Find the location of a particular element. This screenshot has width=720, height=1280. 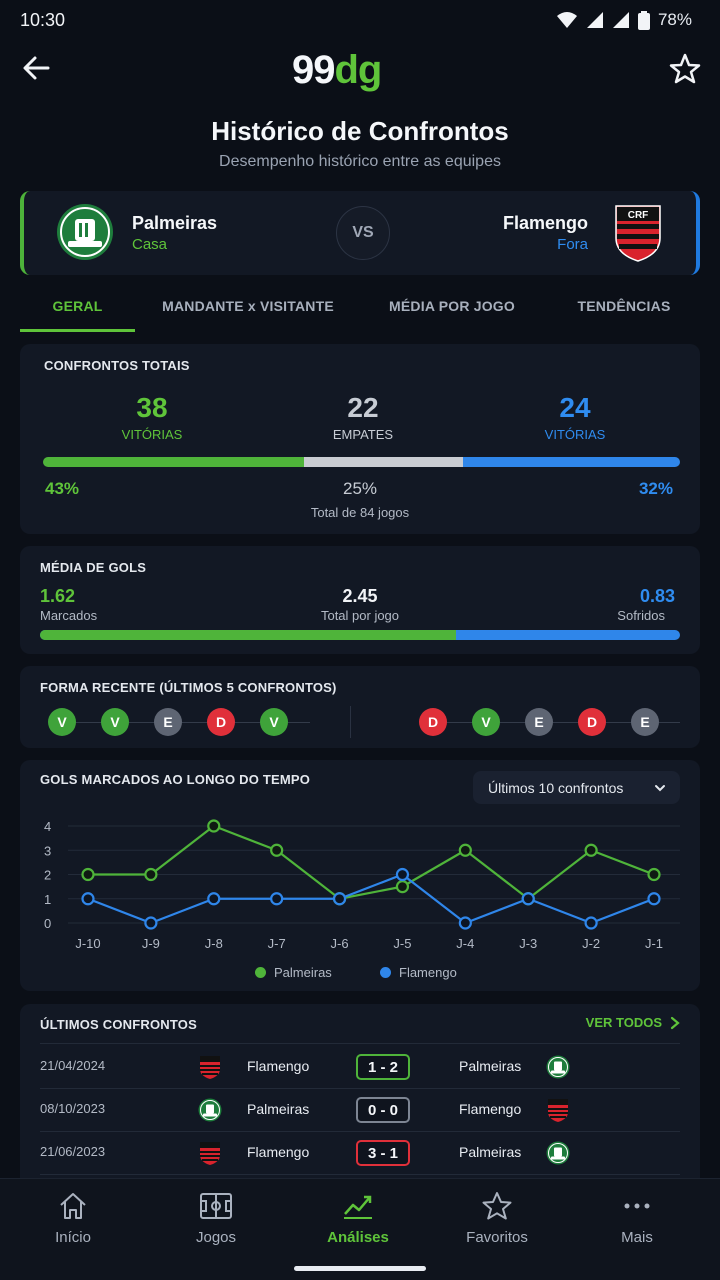

system-home-indicator is located at coordinates (360, 1268).